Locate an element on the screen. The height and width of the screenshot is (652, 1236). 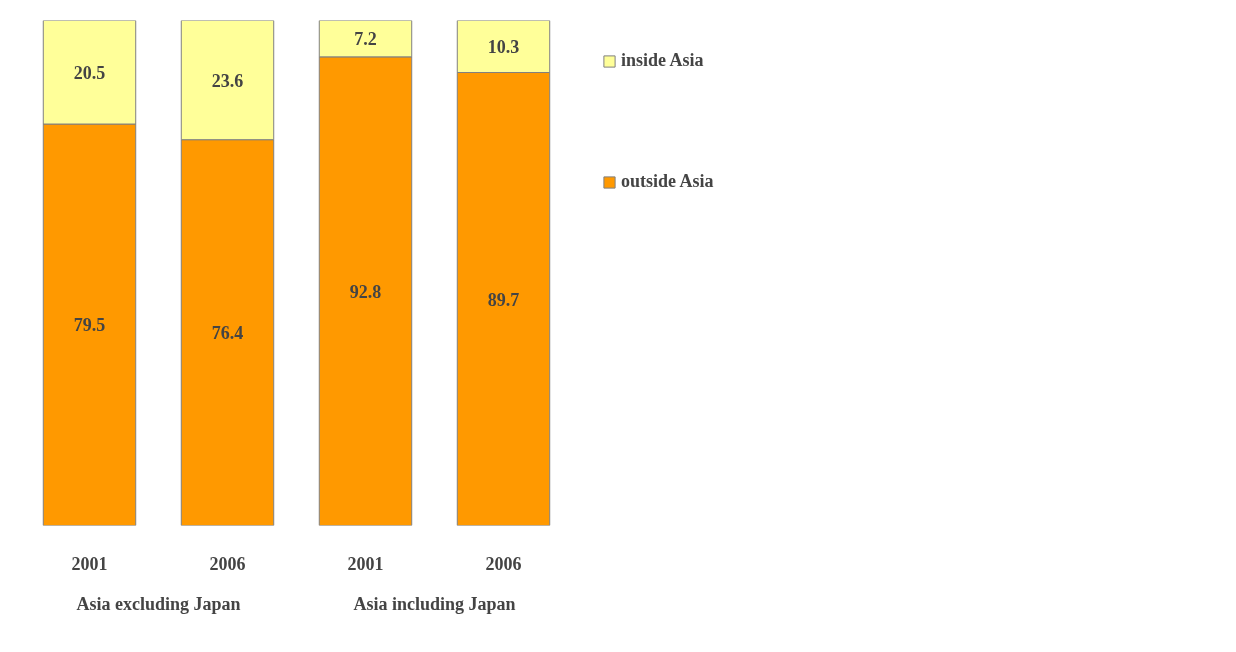
data-label: 20.5 is located at coordinates (89, 72).